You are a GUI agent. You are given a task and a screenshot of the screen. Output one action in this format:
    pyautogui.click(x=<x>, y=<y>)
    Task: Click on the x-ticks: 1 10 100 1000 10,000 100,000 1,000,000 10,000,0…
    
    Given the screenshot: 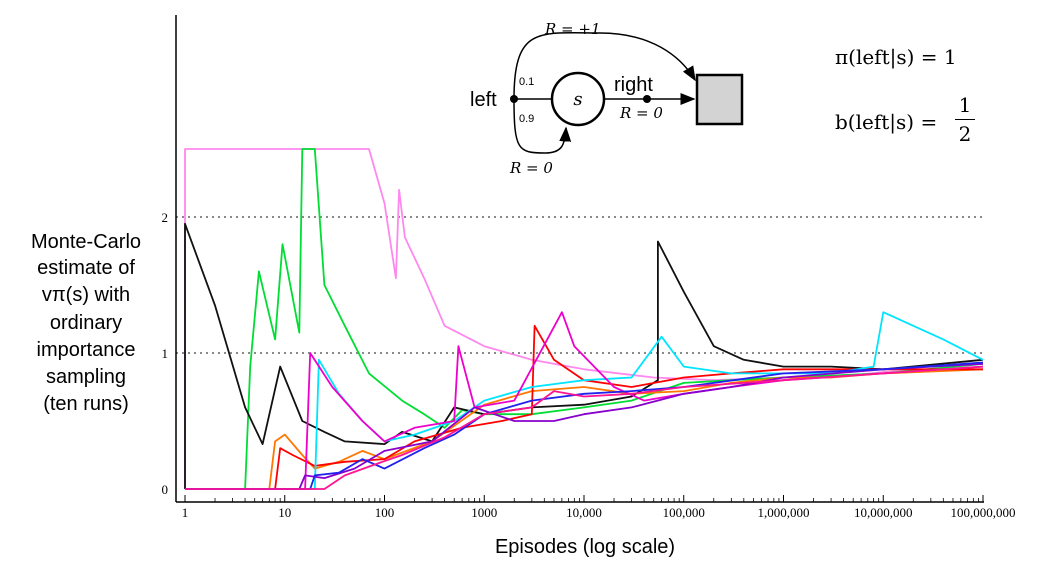 What is the action you would take?
    pyautogui.click(x=599, y=507)
    